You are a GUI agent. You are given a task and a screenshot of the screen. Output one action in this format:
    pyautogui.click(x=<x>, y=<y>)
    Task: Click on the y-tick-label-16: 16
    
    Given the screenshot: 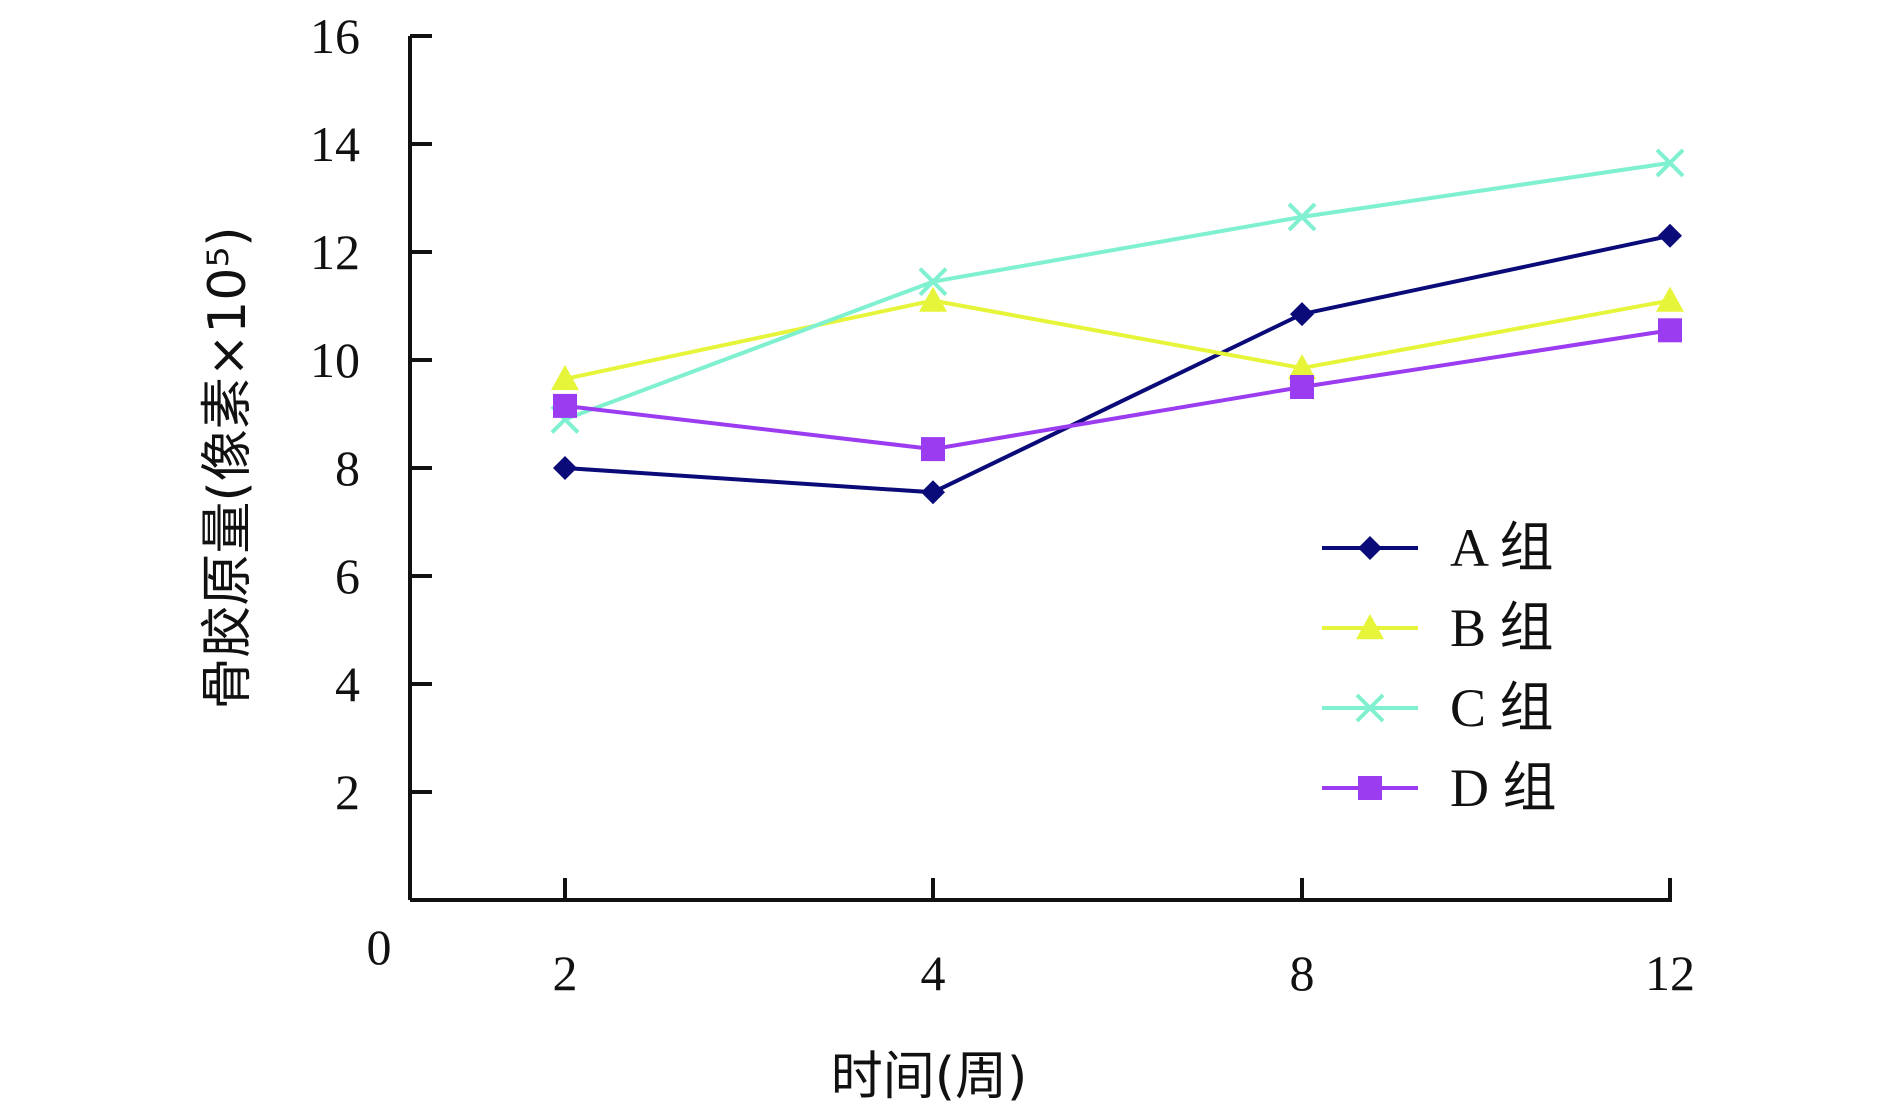 What is the action you would take?
    pyautogui.click(x=335, y=36)
    